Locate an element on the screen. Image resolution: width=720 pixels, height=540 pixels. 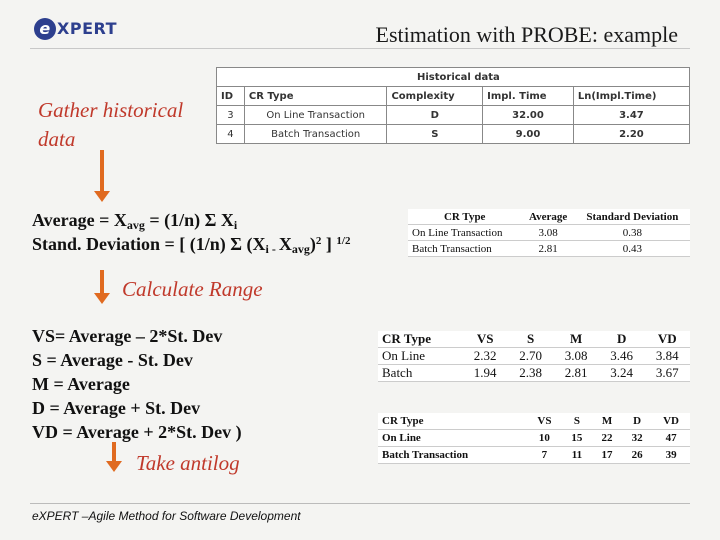
table-row: Batch 1.94 2.38 2.81 3.24 3.67 is located at coordinates (534, 373).